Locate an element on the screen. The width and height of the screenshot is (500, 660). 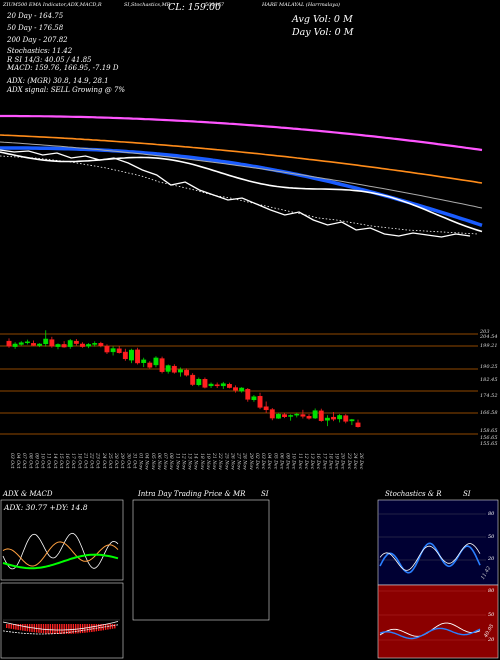
stoch-tick-20: 20 is located at coordinates (491, 559).